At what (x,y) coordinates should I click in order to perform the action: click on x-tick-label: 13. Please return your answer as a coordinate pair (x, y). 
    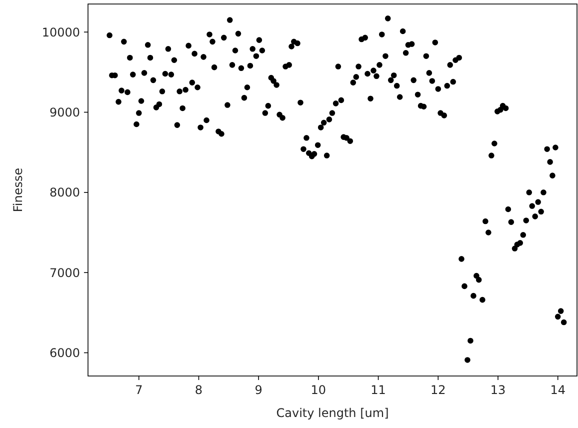
    Looking at the image, I should click on (498, 390).